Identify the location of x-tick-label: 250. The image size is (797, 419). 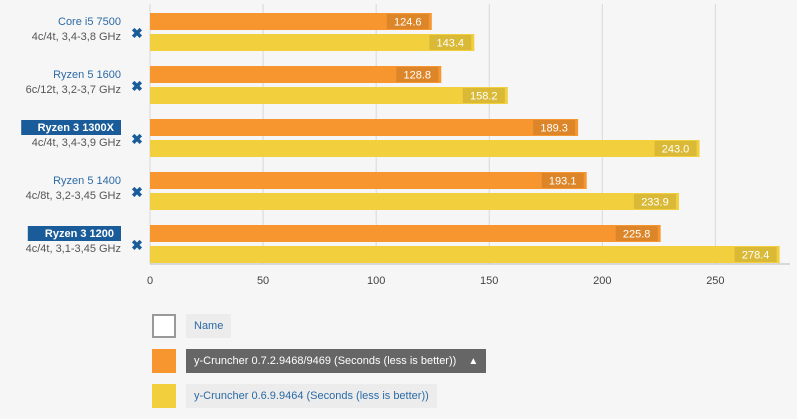
(715, 281).